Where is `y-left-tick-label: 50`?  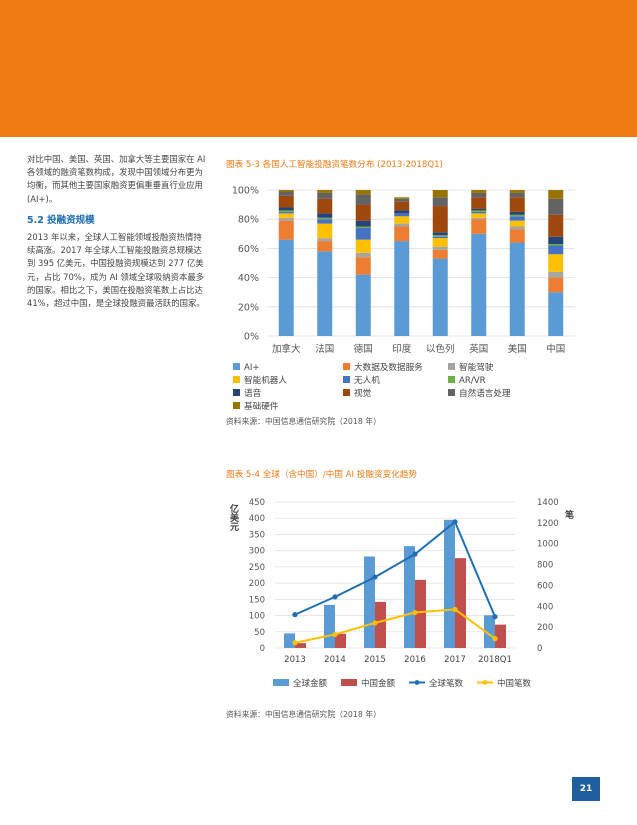 y-left-tick-label: 50 is located at coordinates (259, 633).